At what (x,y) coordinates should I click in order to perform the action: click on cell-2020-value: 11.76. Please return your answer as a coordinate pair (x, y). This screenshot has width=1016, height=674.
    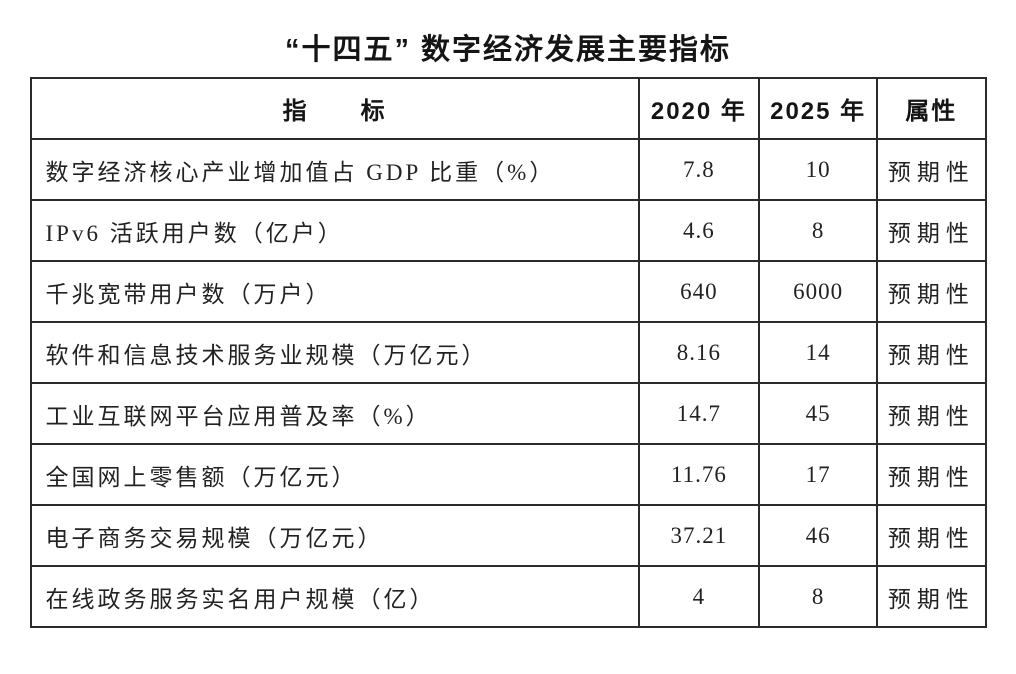
    Looking at the image, I should click on (699, 474).